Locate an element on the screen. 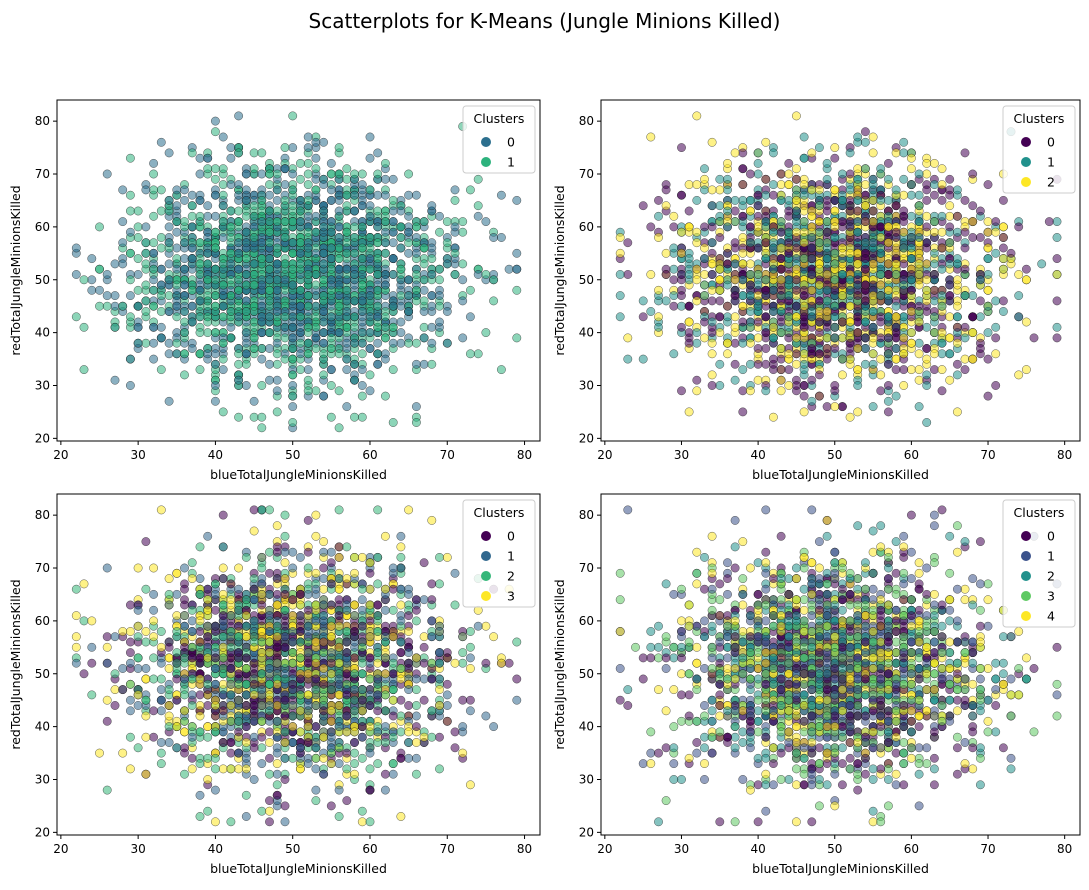 This screenshot has width=1089, height=890. x-tick-label: 20 is located at coordinates (60, 455).